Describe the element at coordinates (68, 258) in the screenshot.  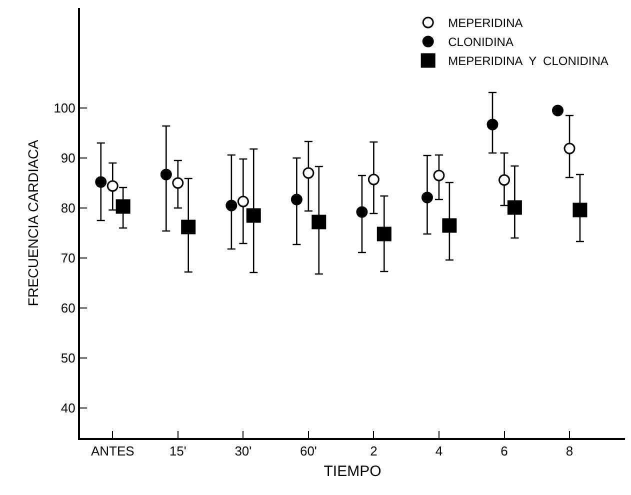
I see `y-tick-label: 70` at that location.